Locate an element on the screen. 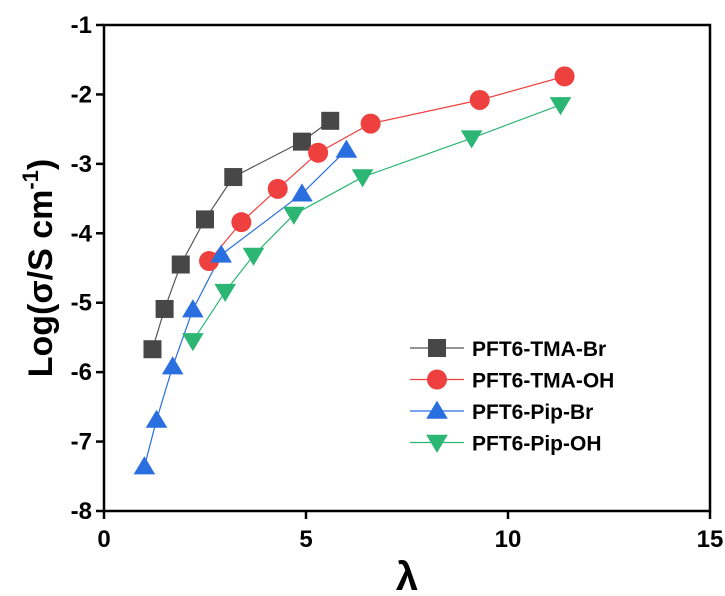 The height and width of the screenshot is (596, 725). legend-label: PFT6-TMA-Br is located at coordinates (539, 349).